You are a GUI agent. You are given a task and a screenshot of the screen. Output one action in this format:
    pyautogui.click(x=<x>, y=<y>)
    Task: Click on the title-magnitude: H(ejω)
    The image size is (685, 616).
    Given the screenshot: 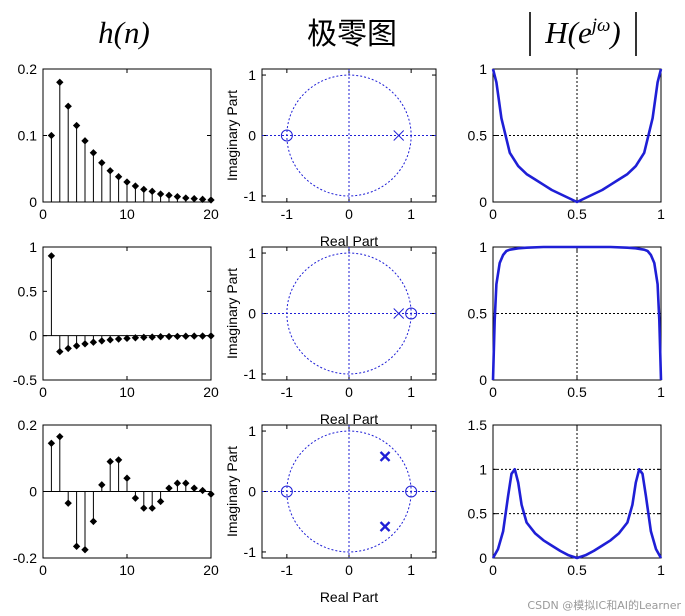 What is the action you would take?
    pyautogui.click(x=583, y=34)
    